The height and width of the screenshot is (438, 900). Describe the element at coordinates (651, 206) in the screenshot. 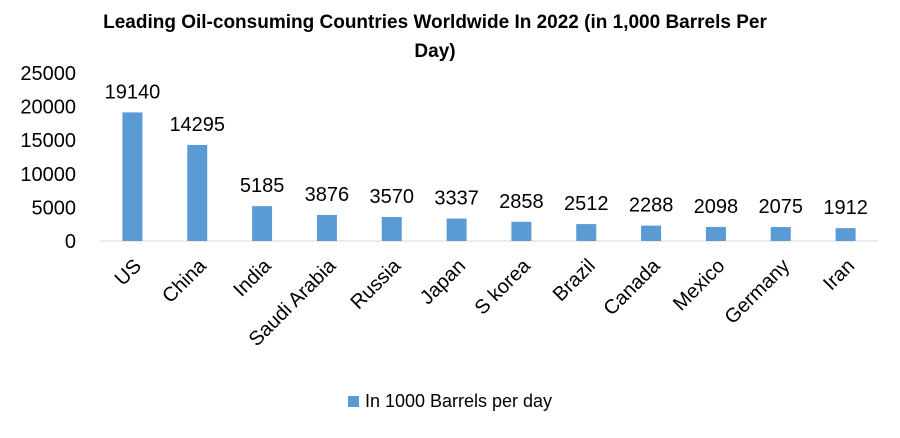

I see `data-label: 2288` at that location.